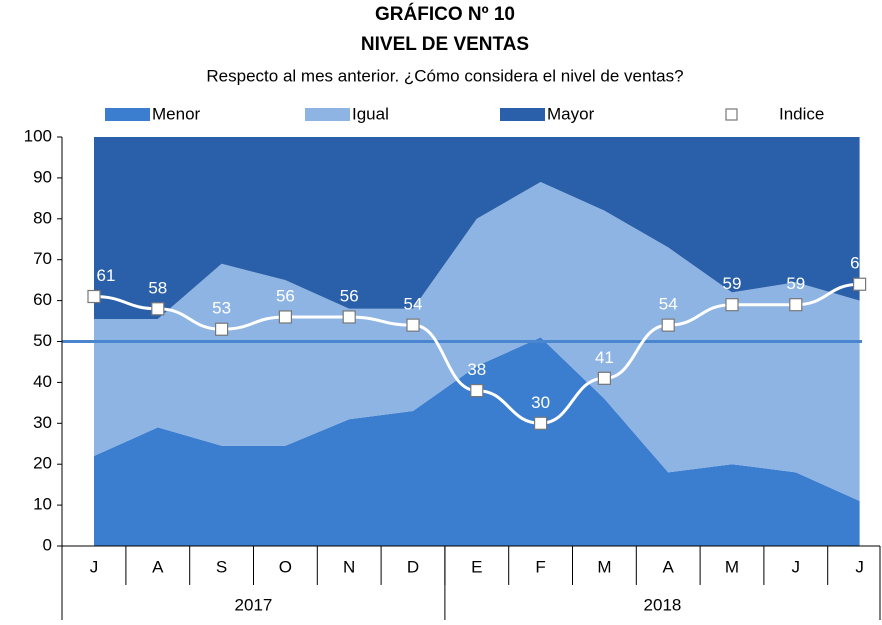 The image size is (882, 625). I want to click on value-label: 64, so click(859, 263).